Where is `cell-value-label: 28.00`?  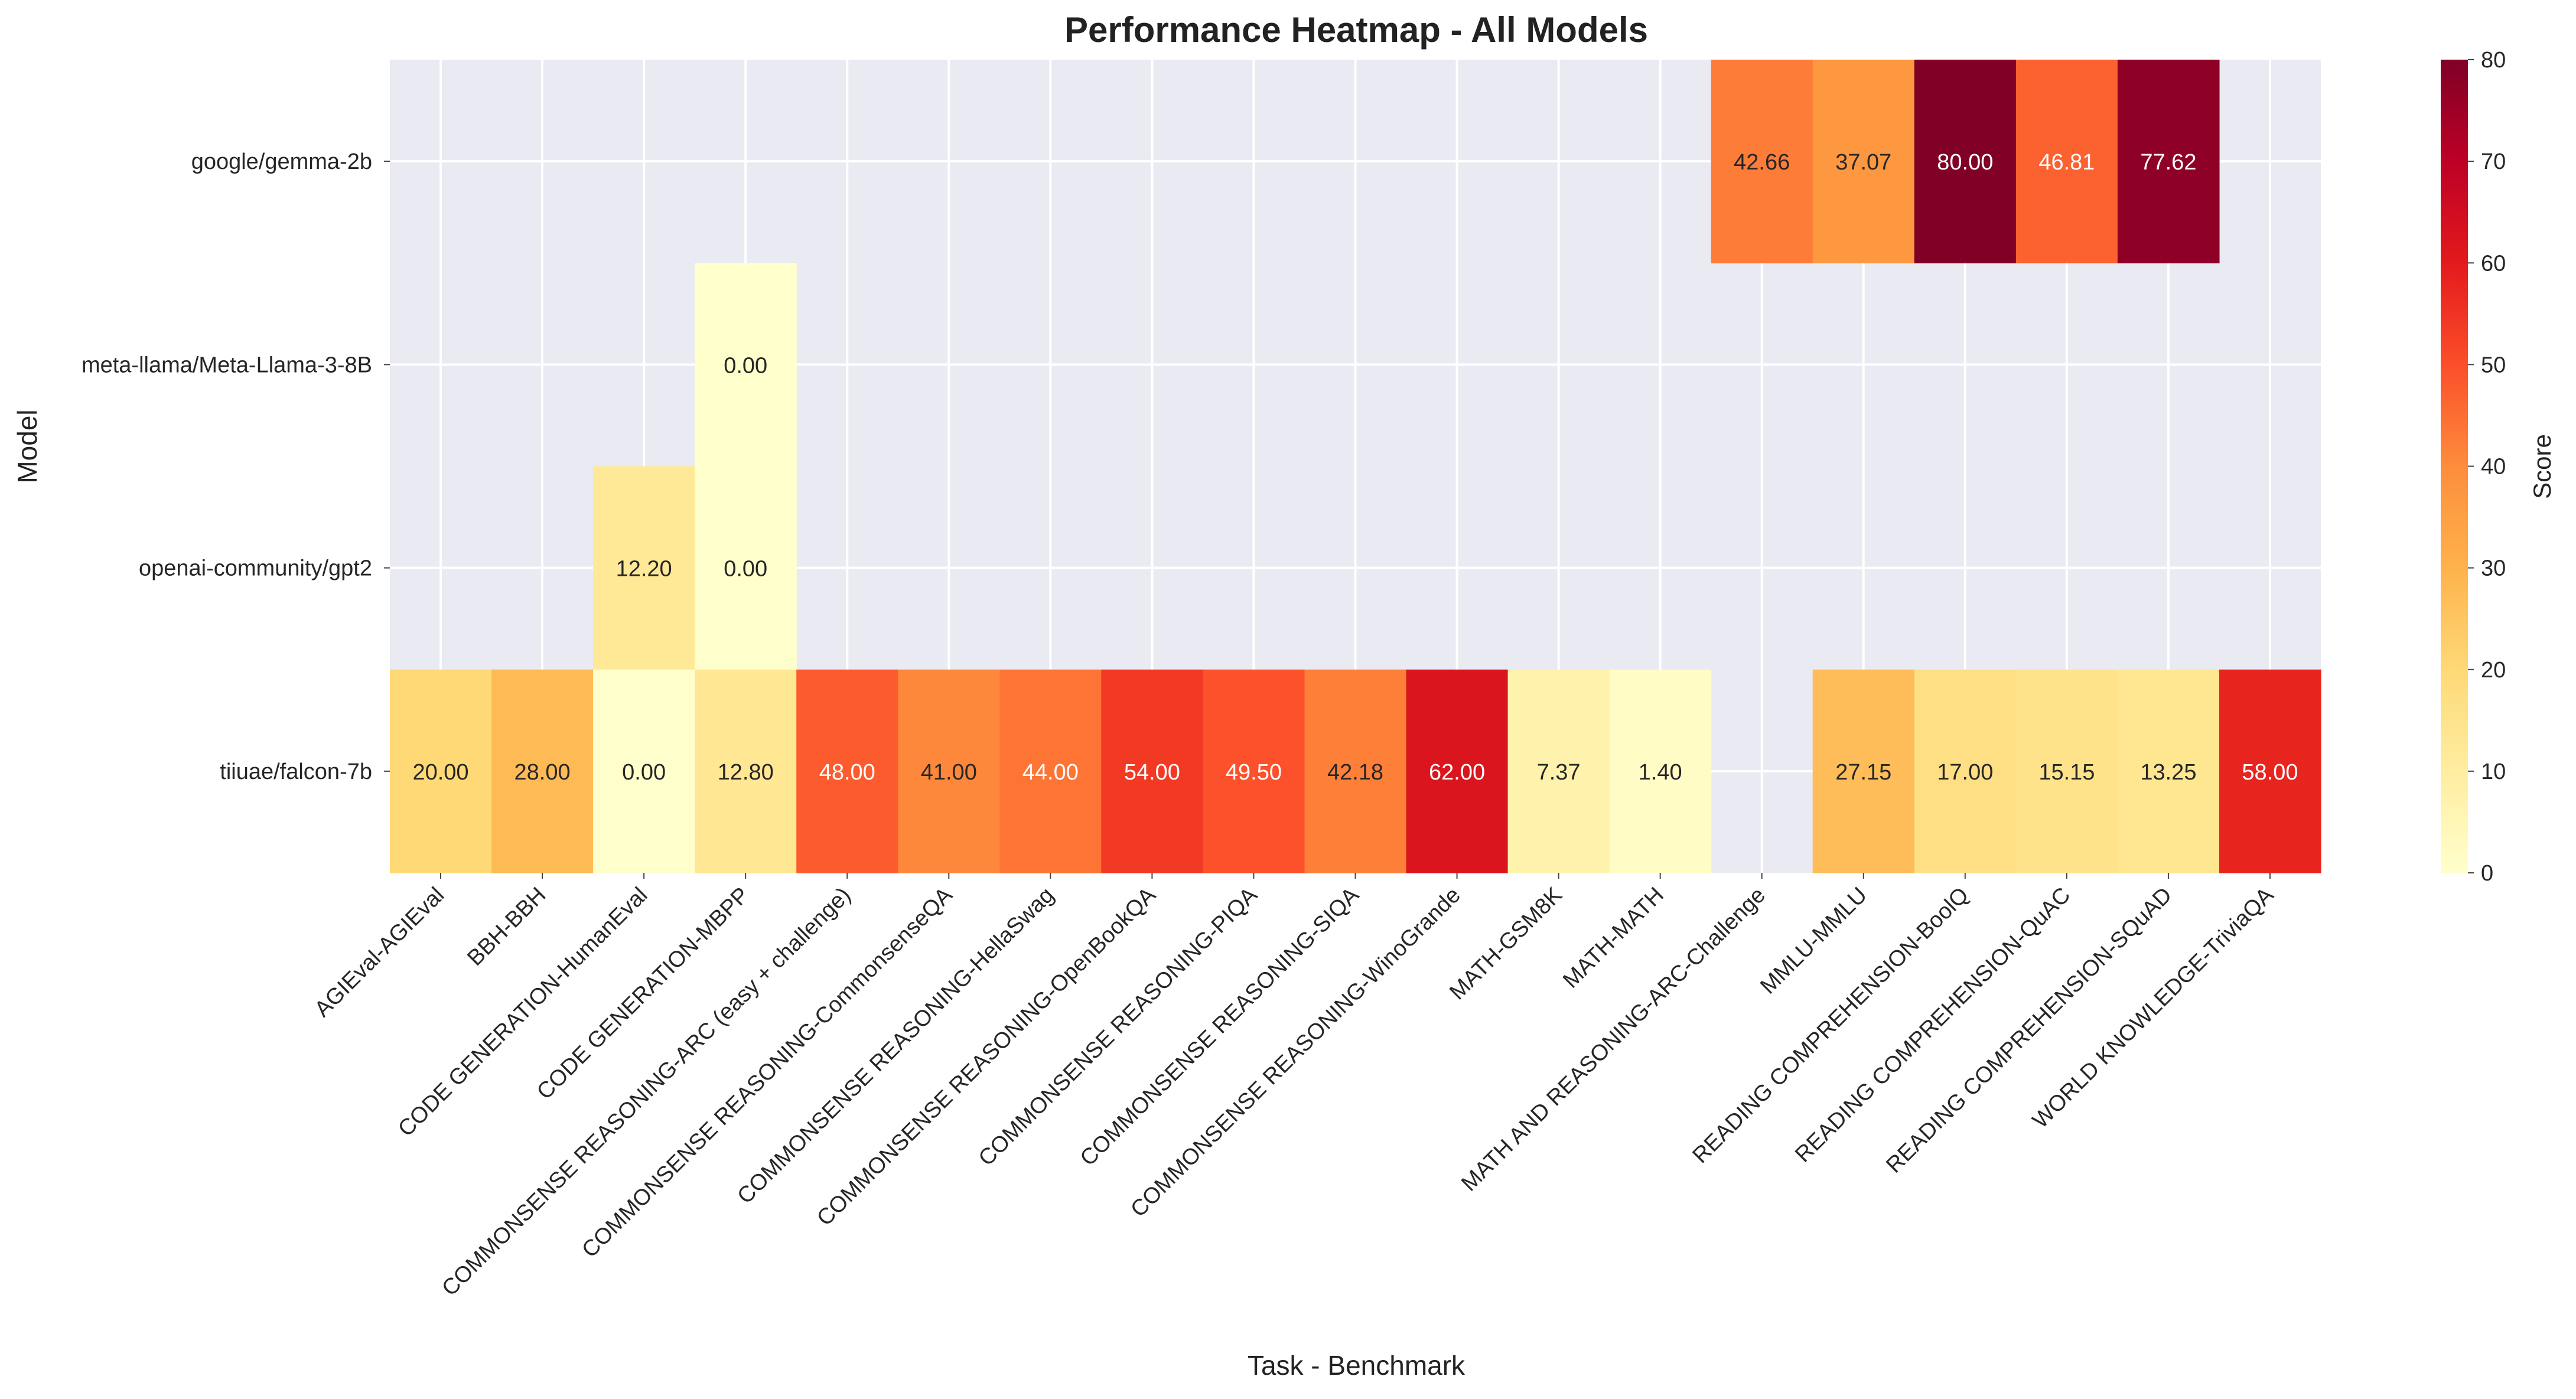
cell-value-label: 28.00 is located at coordinates (542, 772).